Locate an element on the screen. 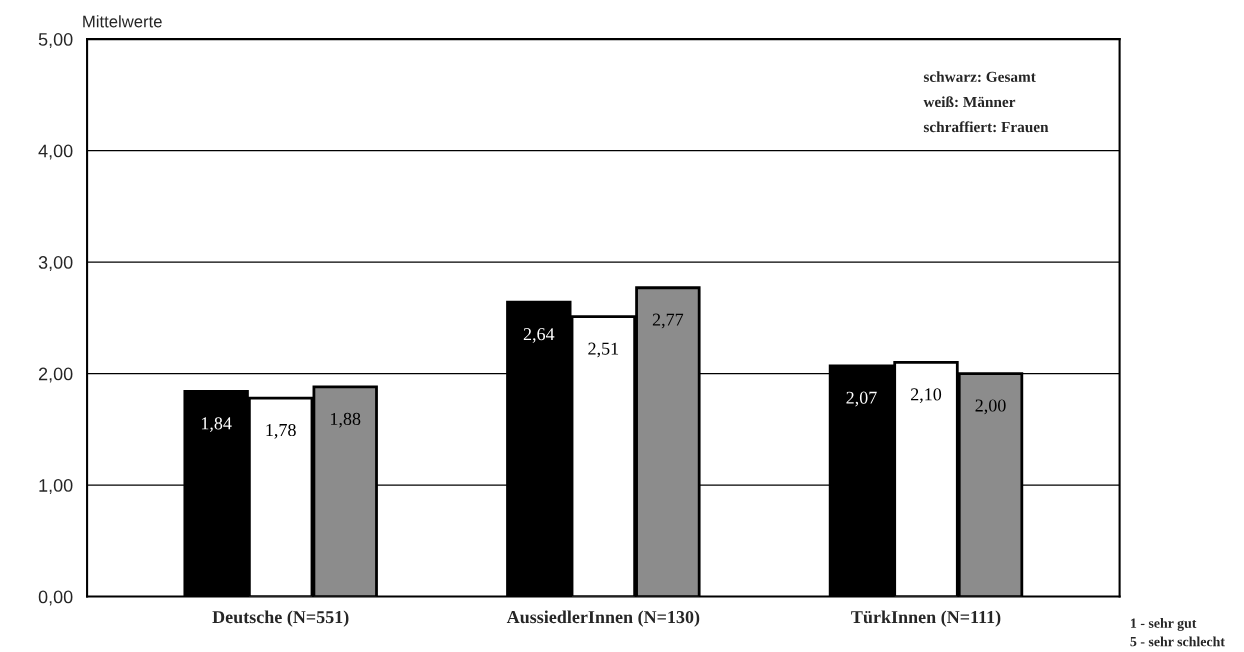 This screenshot has height=652, width=1244. data-label: 2,10 is located at coordinates (926, 396).